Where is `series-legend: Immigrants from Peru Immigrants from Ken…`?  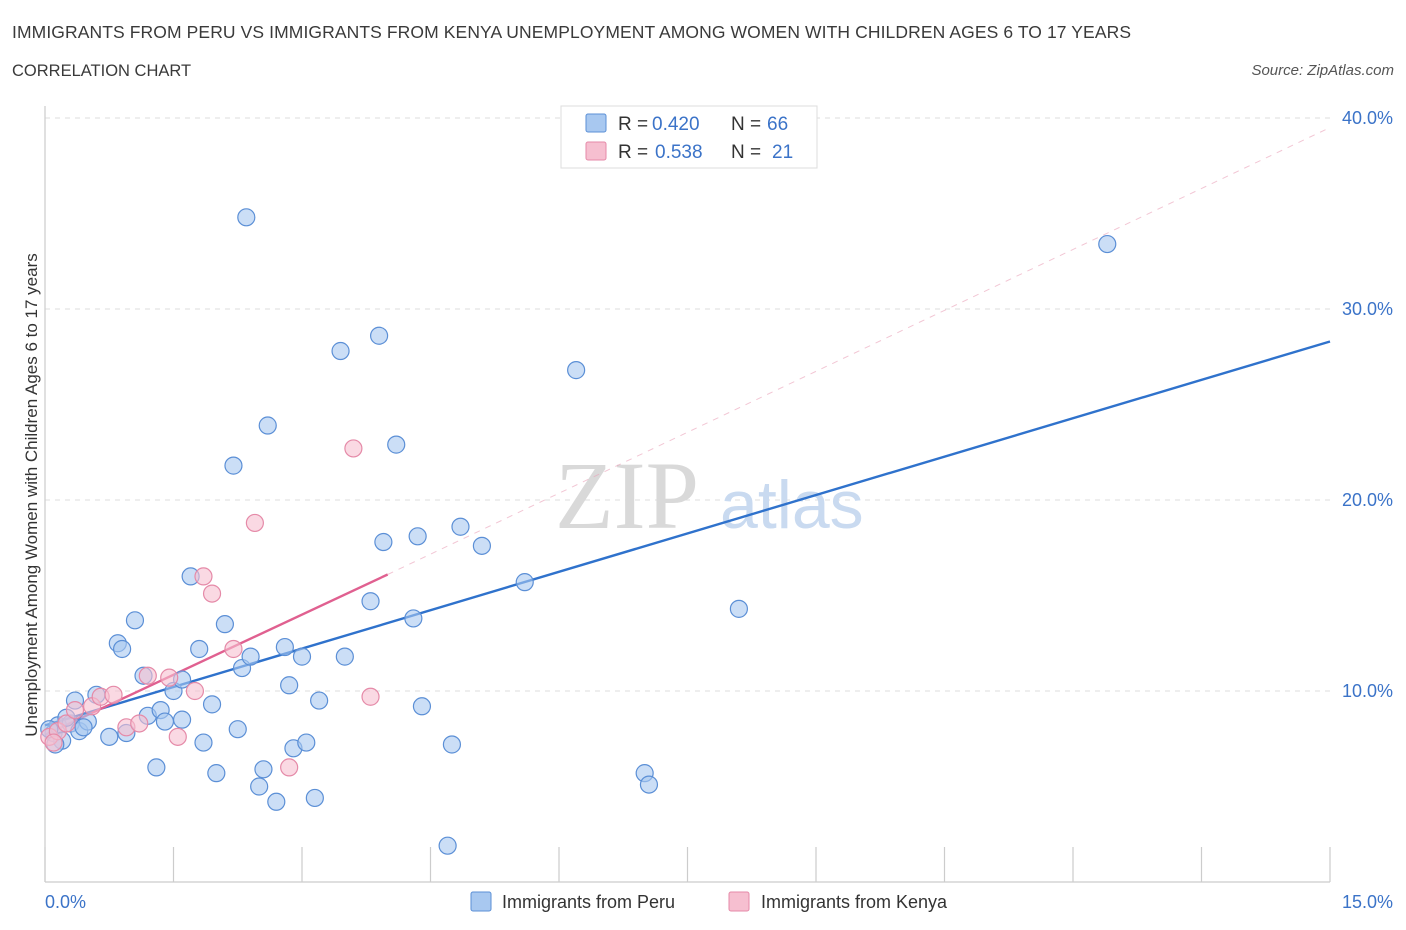
series-legend: Immigrants from Peru Immigrants from Ken… is located at coordinates (709, 901).